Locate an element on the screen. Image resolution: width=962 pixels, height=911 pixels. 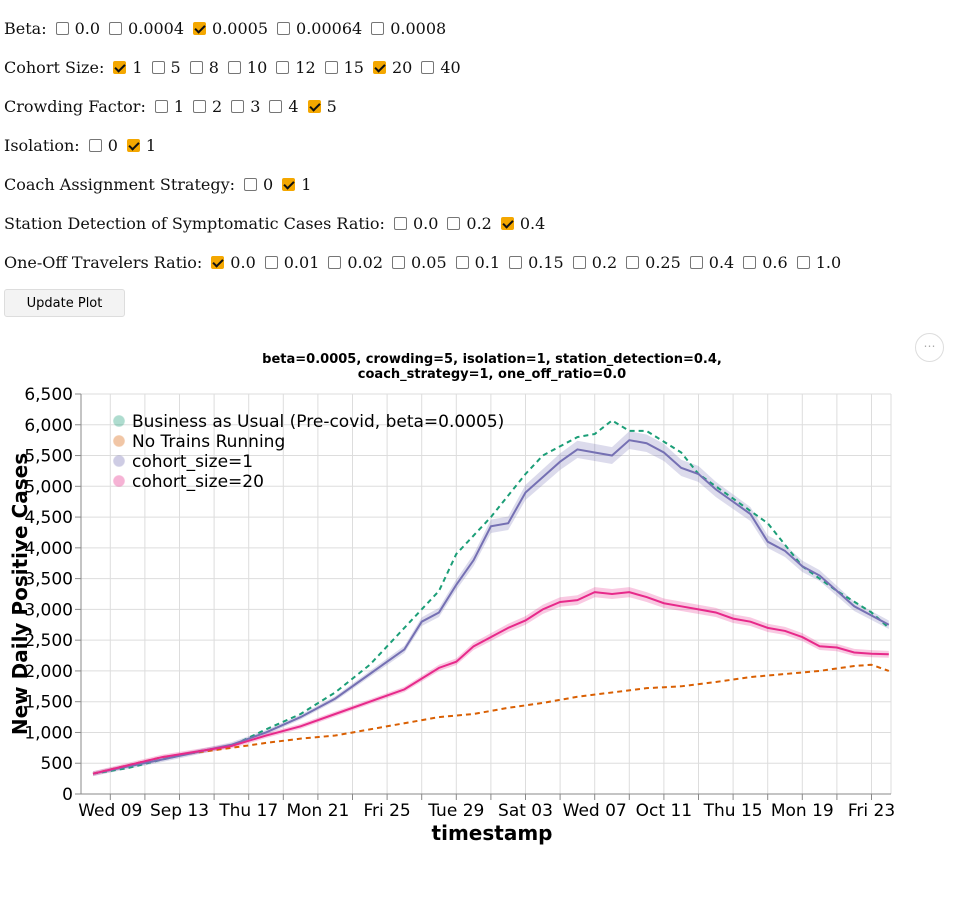
y-tick-label: 2,500 is located at coordinates (48, 641).